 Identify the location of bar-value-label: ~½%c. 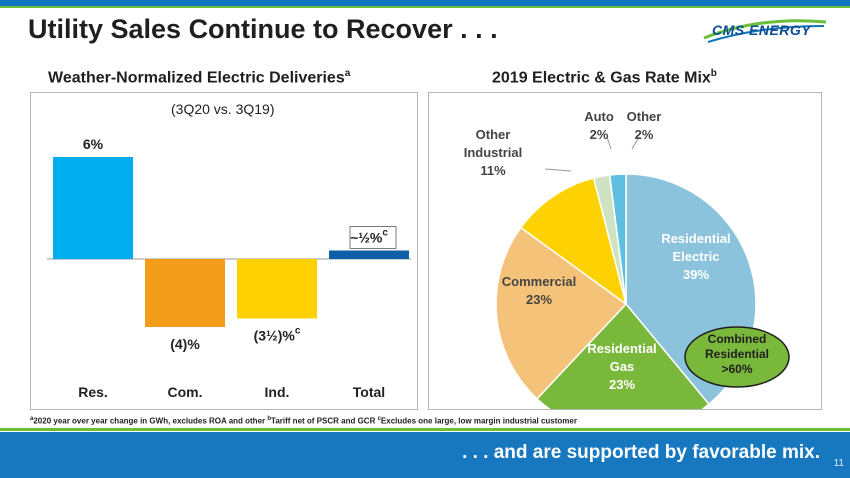
(369, 237).